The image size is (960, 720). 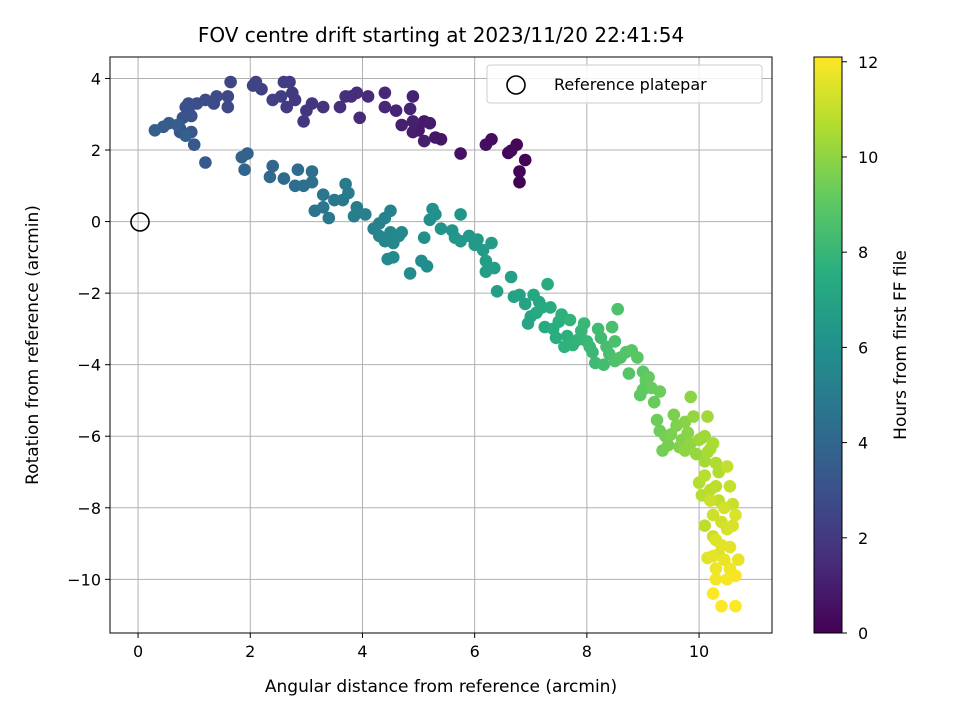 What do you see at coordinates (475, 651) in the screenshot?
I see `x-tick-label: 6` at bounding box center [475, 651].